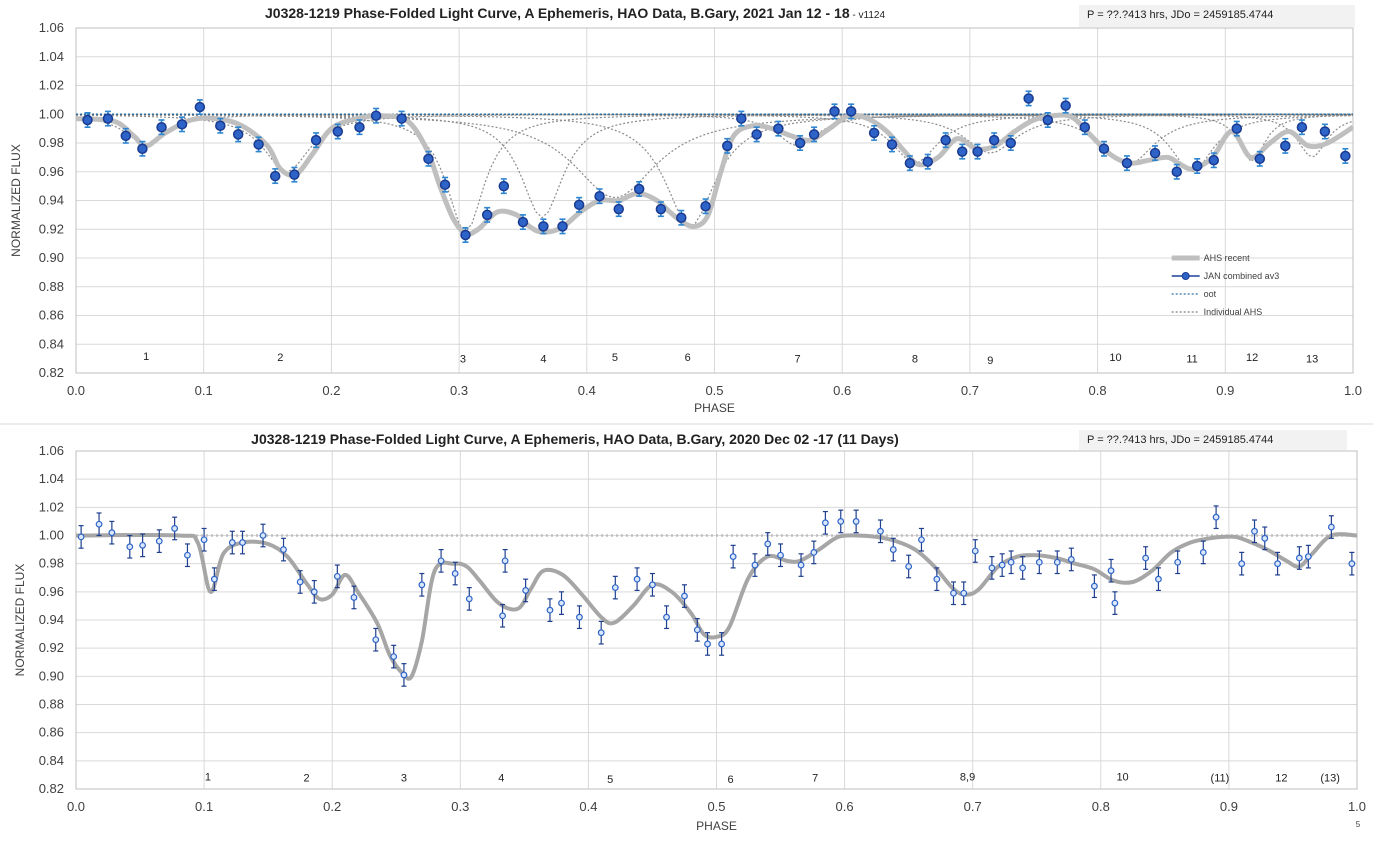 The width and height of the screenshot is (1373, 845). I want to click on dip-label: 8, so click(915, 360).